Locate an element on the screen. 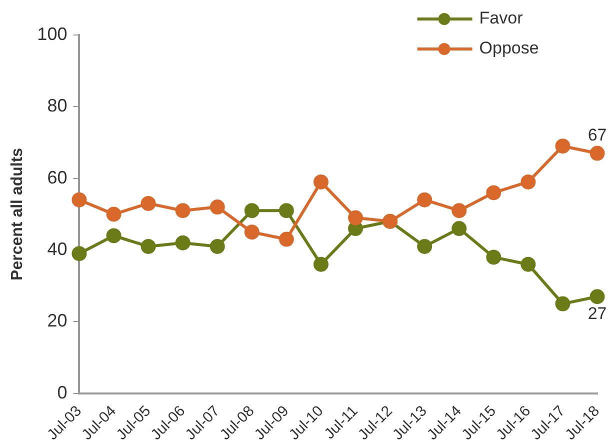  y-tick-label: 60 is located at coordinates (57, 177).